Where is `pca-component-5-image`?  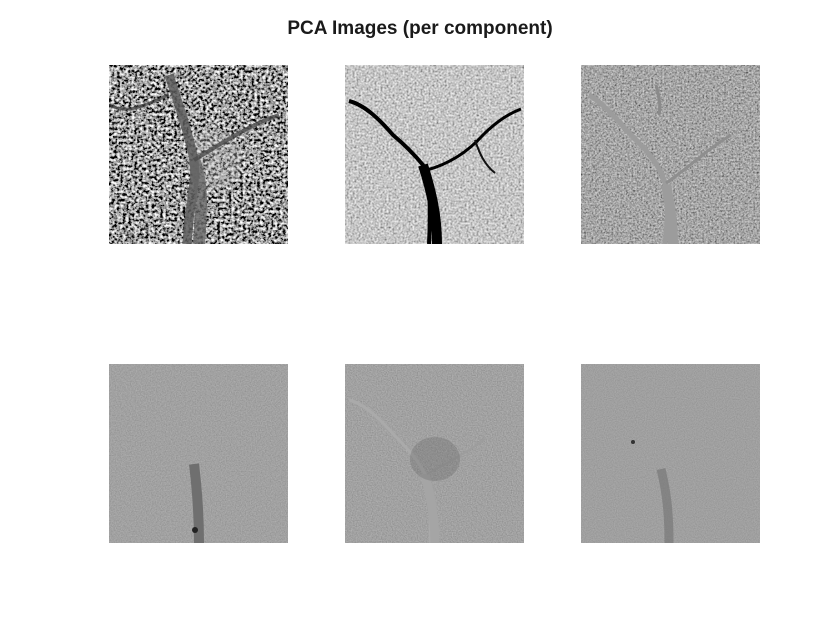
pca-component-5-image is located at coordinates (434, 453).